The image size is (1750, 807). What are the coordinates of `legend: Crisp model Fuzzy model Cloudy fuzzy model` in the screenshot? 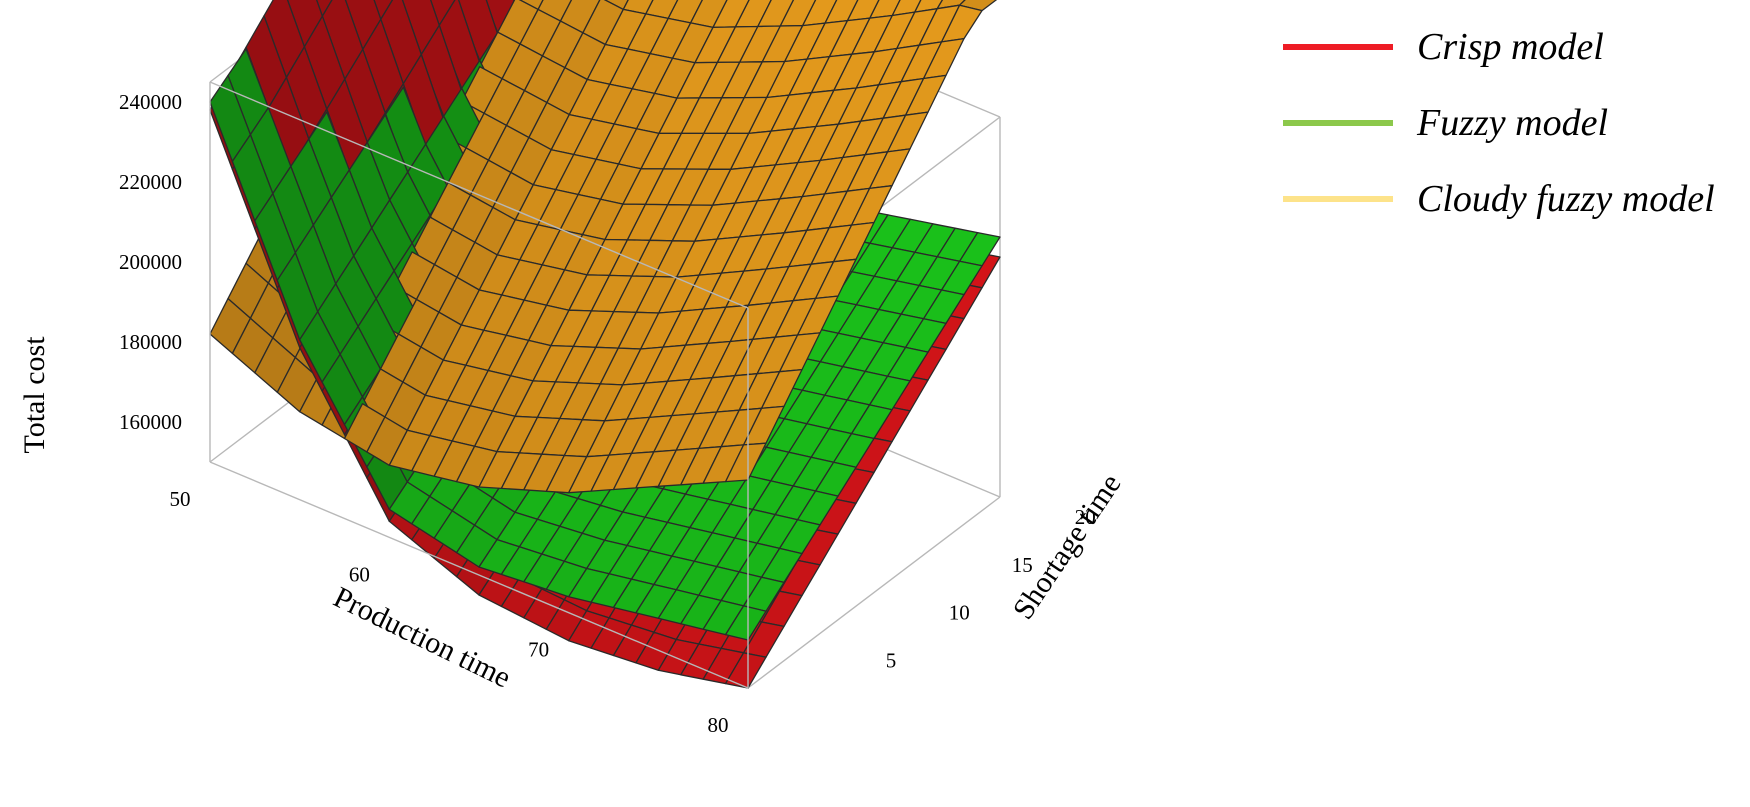 It's located at (1499, 123).